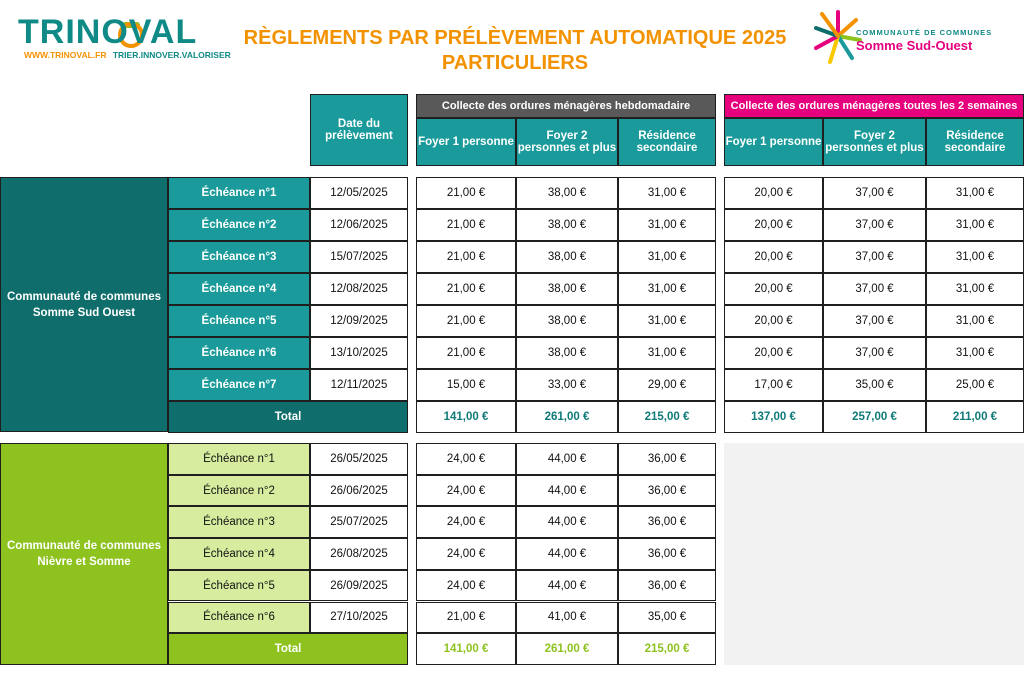  I want to click on installment-date: 25/07/2025, so click(359, 522).